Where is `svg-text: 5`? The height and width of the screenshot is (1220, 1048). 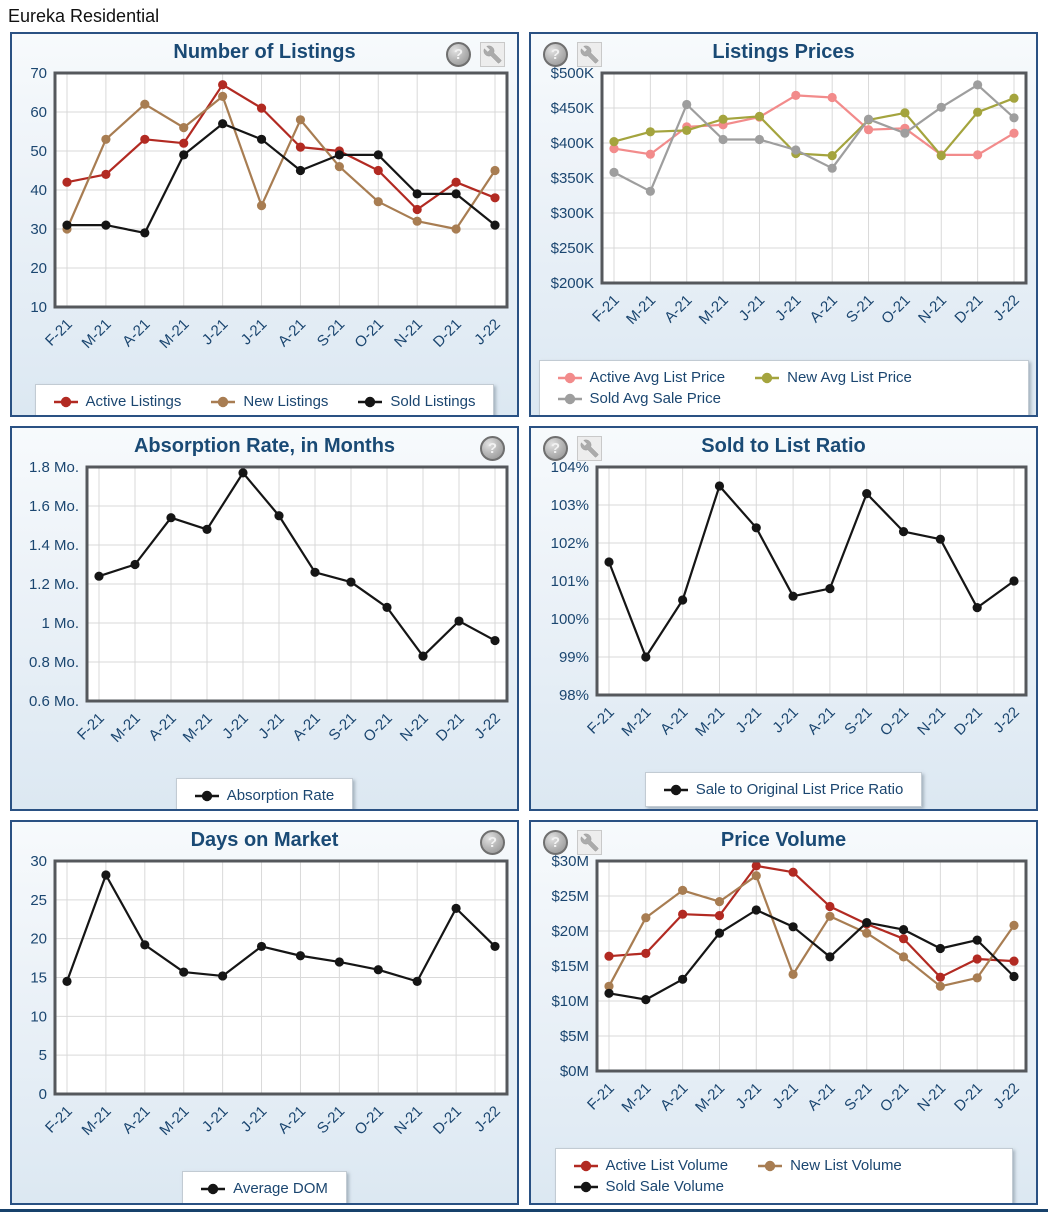 svg-text: 5 is located at coordinates (42, 1055).